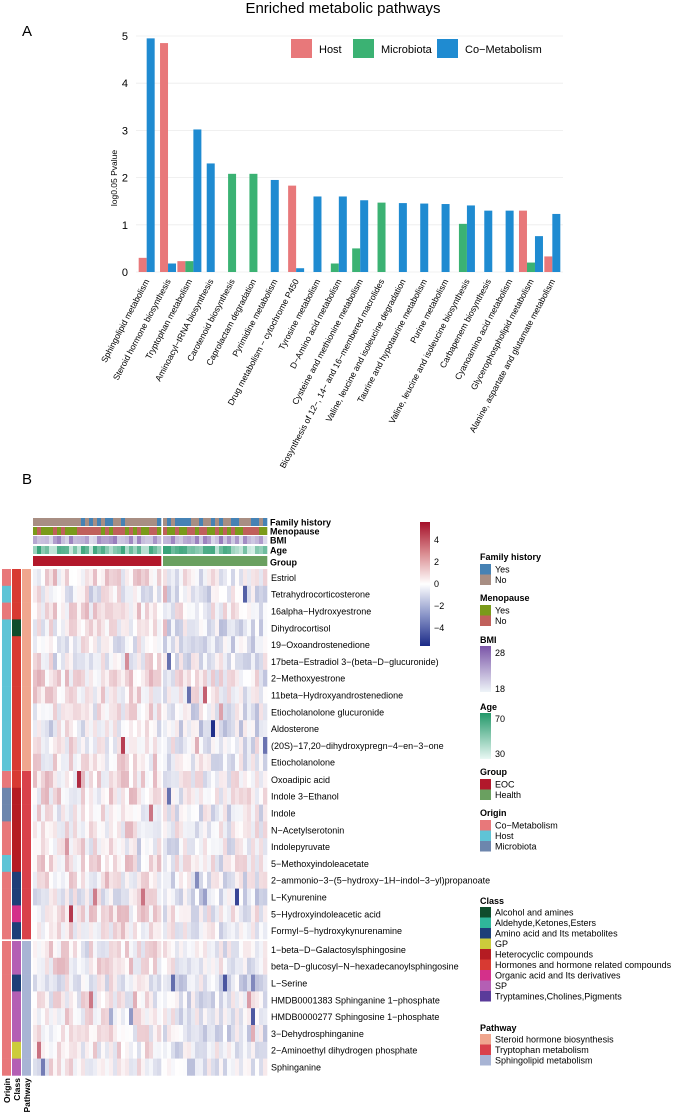 The width and height of the screenshot is (685, 1116). What do you see at coordinates (16, 931) in the screenshot?
I see `class-cell` at bounding box center [16, 931].